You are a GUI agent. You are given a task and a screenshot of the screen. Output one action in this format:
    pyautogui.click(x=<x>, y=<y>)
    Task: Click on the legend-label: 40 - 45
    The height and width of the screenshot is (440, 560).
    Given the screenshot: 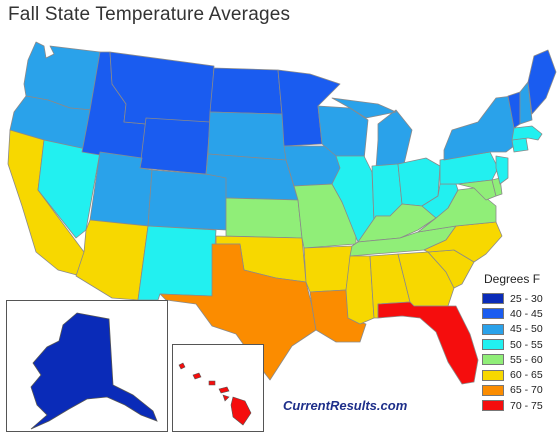 What is the action you would take?
    pyautogui.click(x=526, y=313)
    